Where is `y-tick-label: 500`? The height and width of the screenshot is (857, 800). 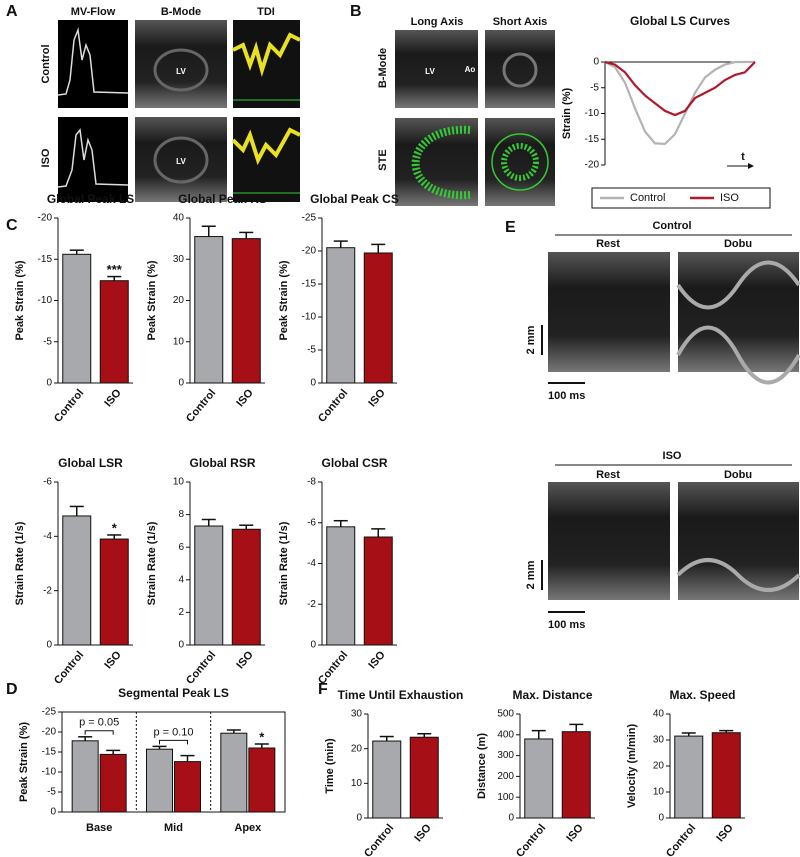 y-tick-label: 500 is located at coordinates (505, 714).